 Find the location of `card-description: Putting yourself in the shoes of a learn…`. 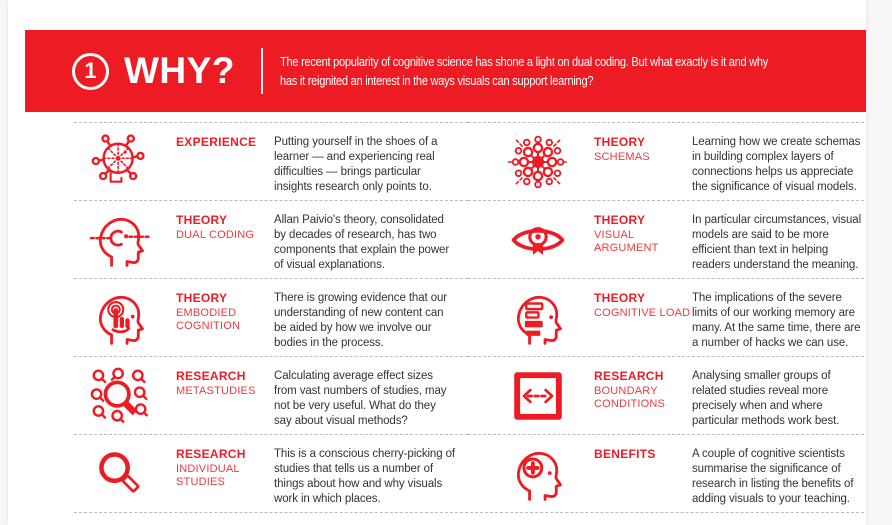

card-description: Putting yourself in the shoes of a learn… is located at coordinates (356, 164).